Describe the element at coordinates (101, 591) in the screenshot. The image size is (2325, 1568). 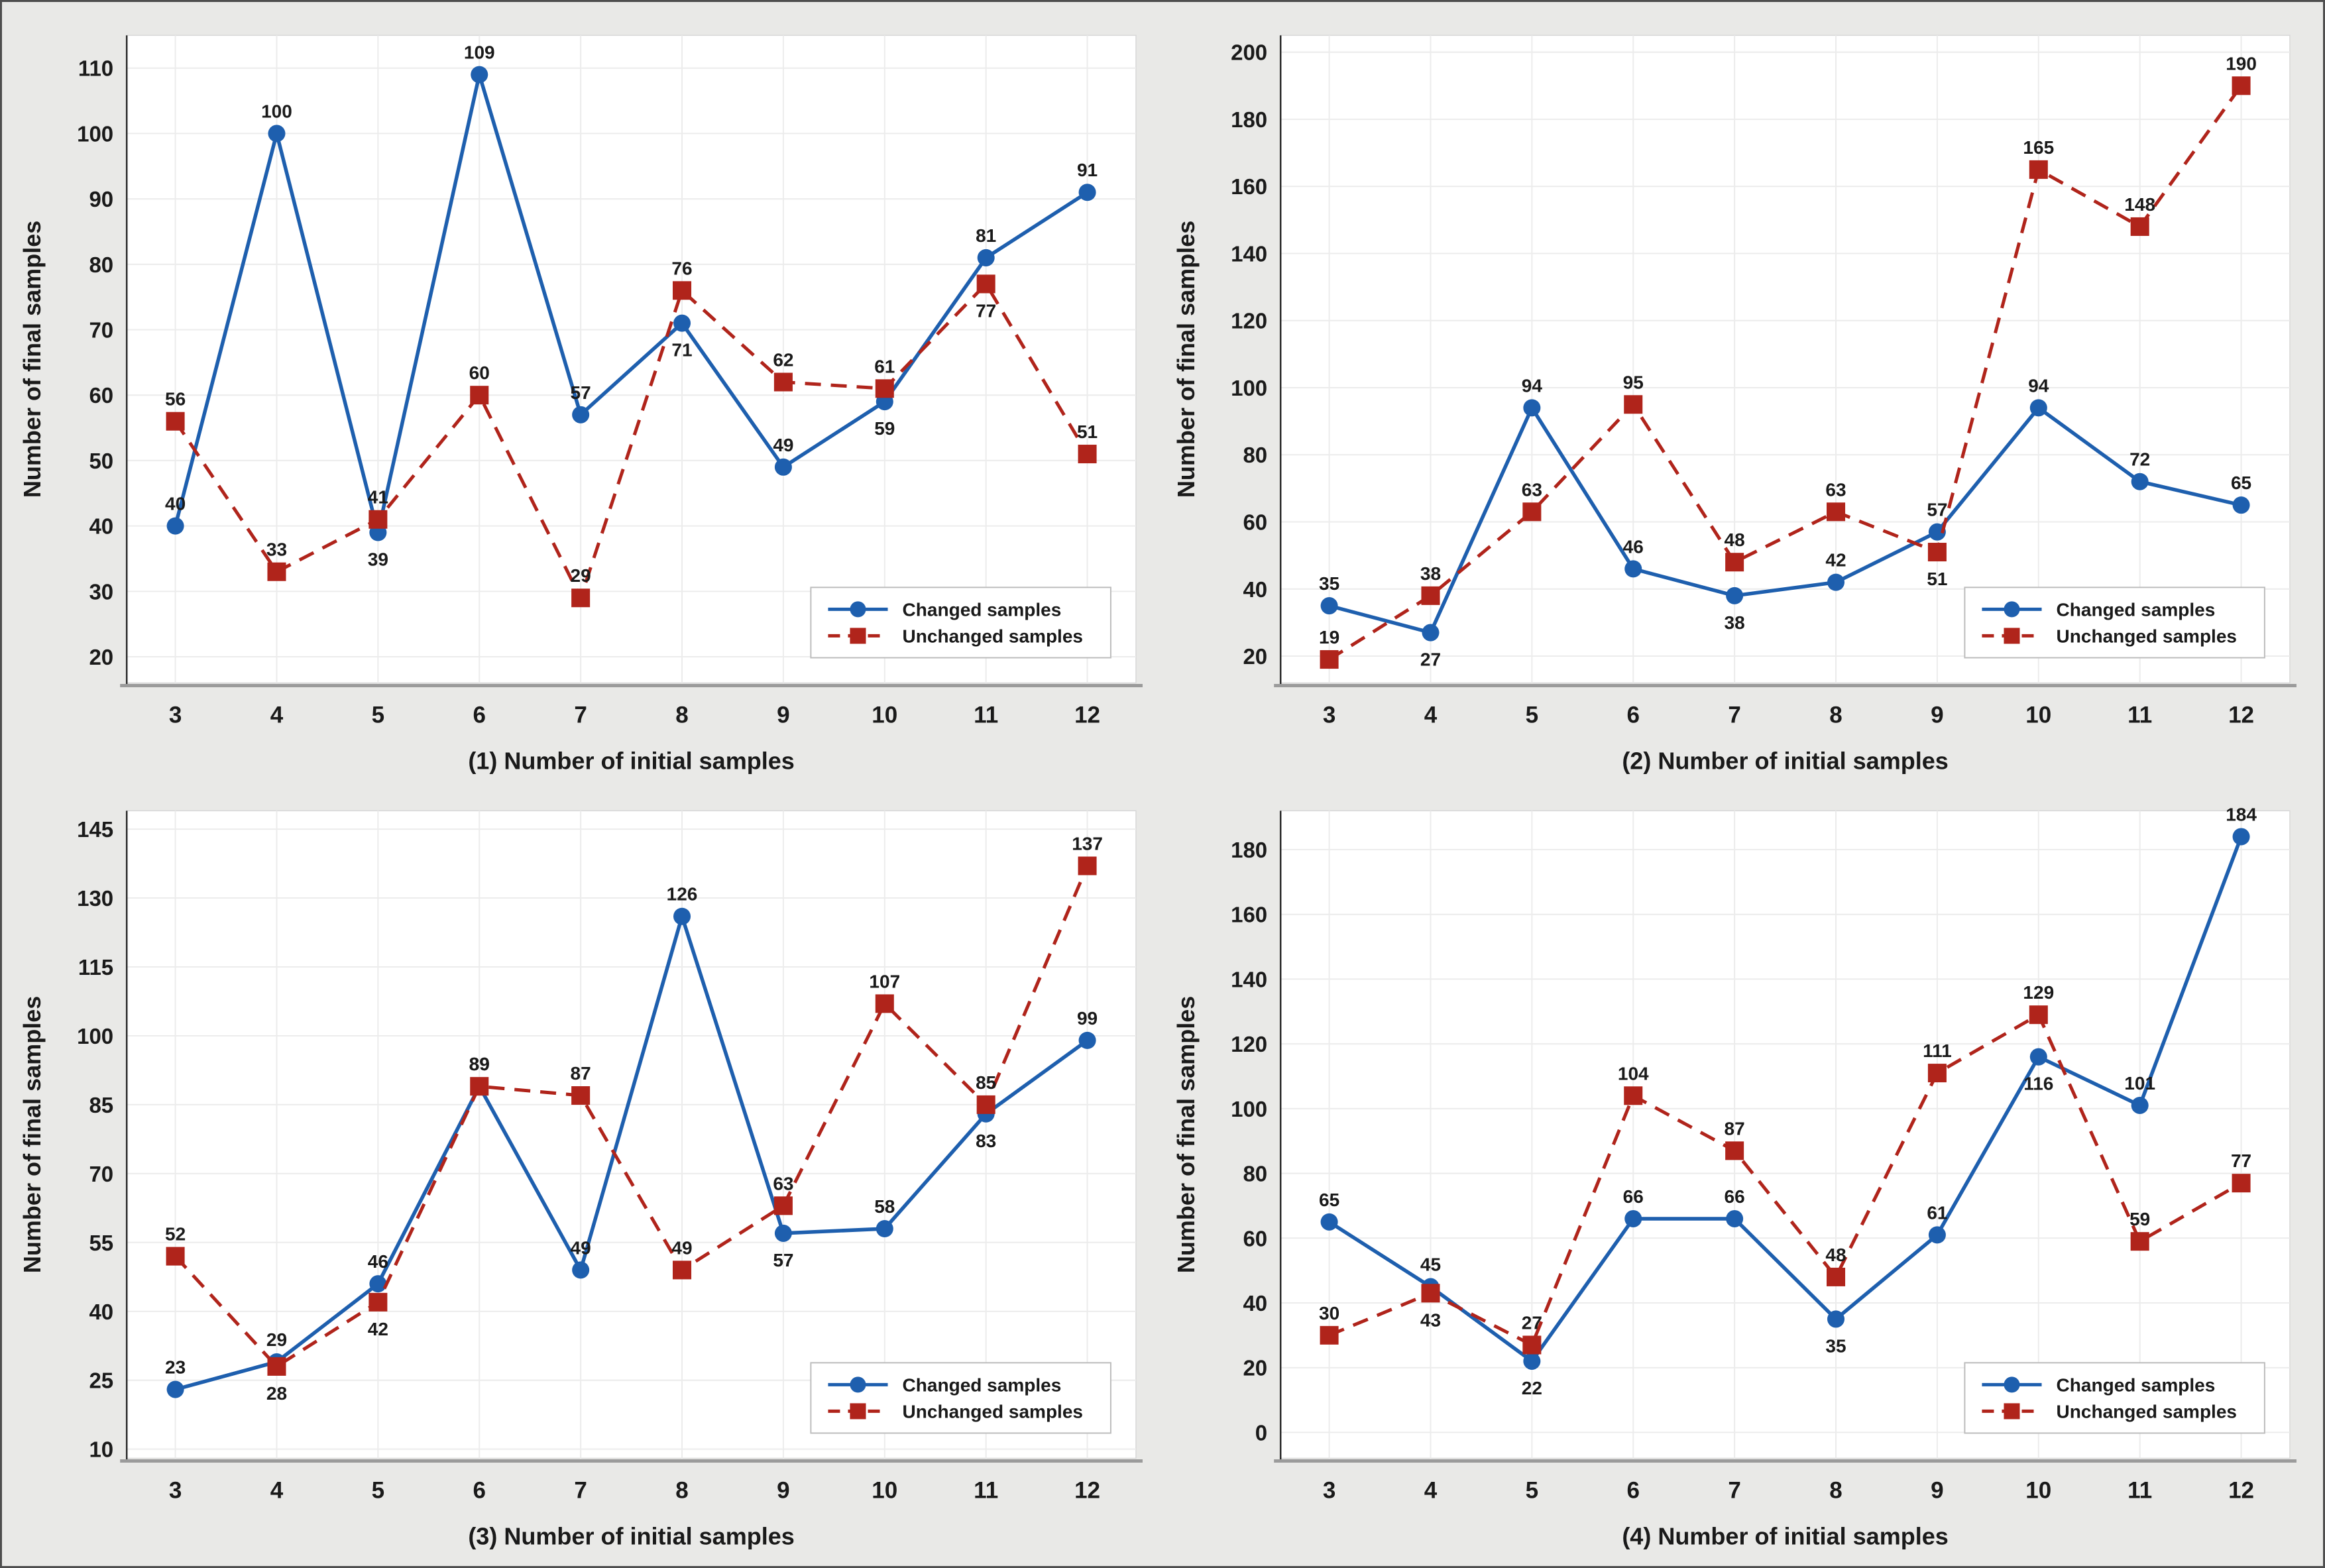
I see `y-tick-label: 30` at that location.